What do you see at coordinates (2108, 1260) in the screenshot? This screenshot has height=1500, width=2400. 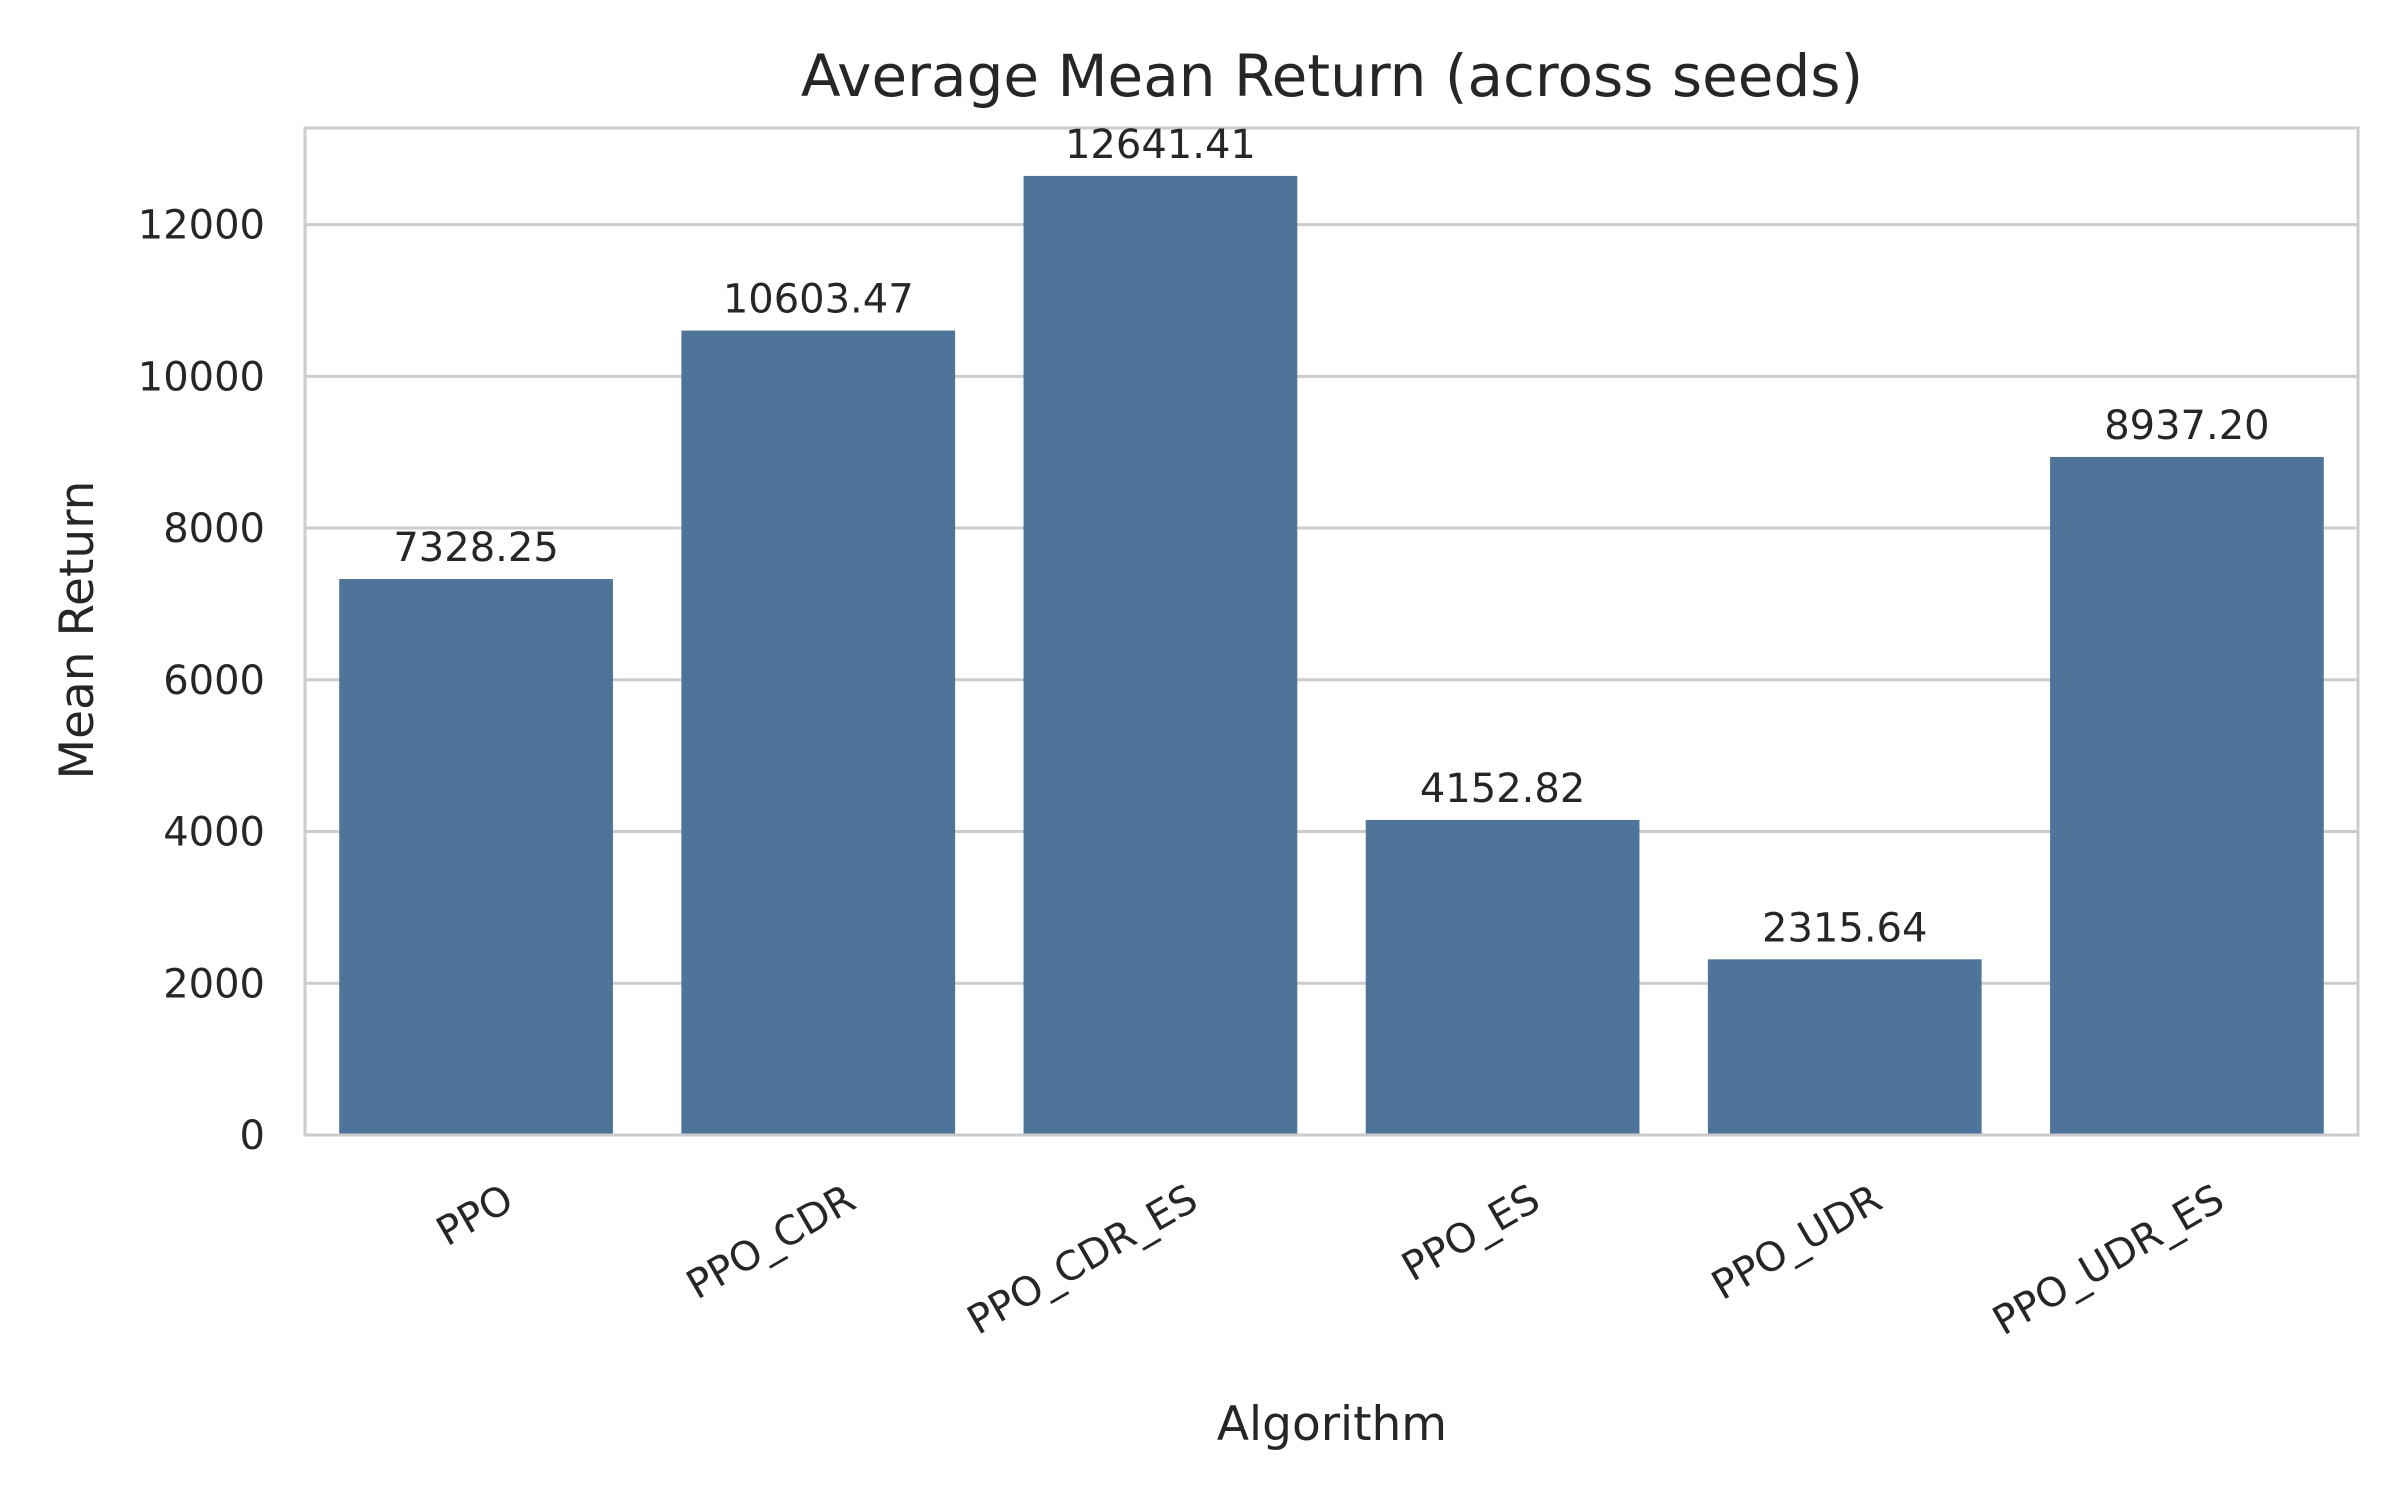 I see `x-tick-label: PPO_UDR_ES` at bounding box center [2108, 1260].